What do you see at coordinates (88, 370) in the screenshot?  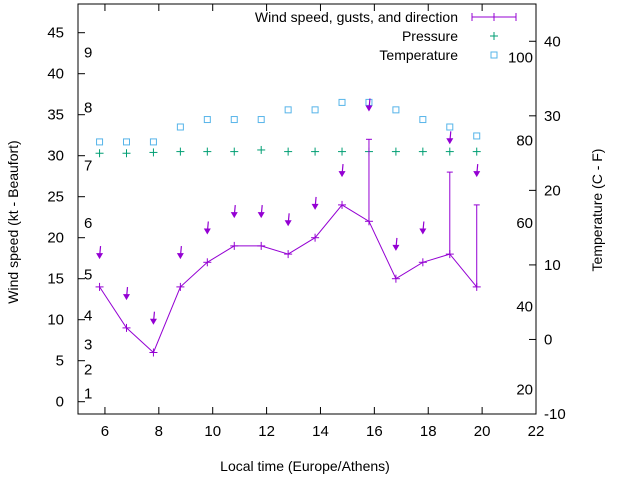 I see `beaufort-label: 2` at bounding box center [88, 370].